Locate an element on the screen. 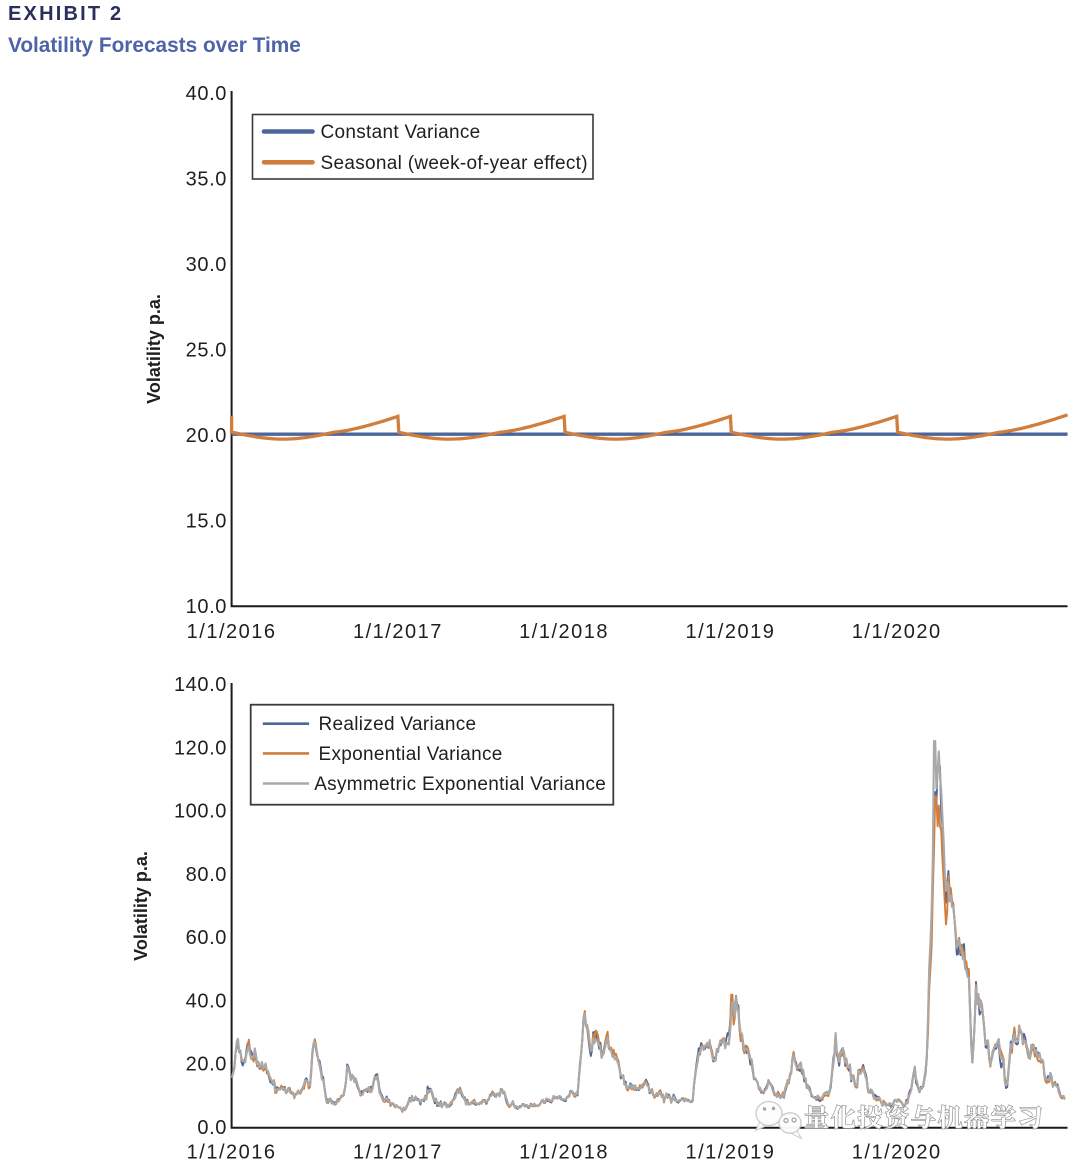 Image resolution: width=1080 pixels, height=1167 pixels. svg-text: Seasonal (week-of-year effect) is located at coordinates (454, 163).